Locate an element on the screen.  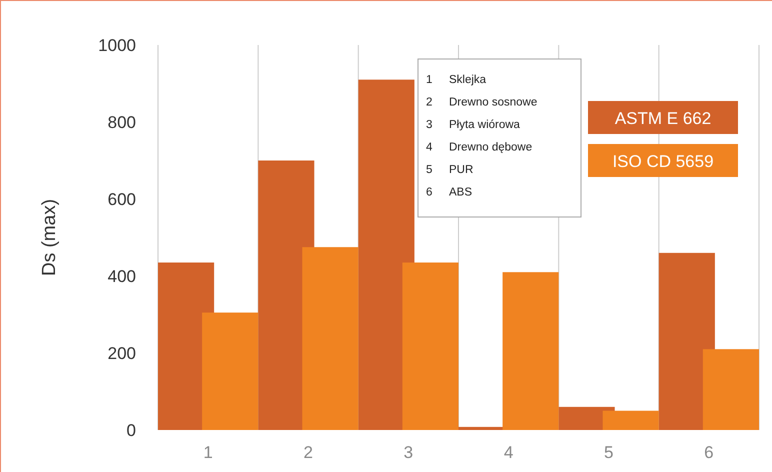
y-tick-label: 1000 is located at coordinates (117, 45).